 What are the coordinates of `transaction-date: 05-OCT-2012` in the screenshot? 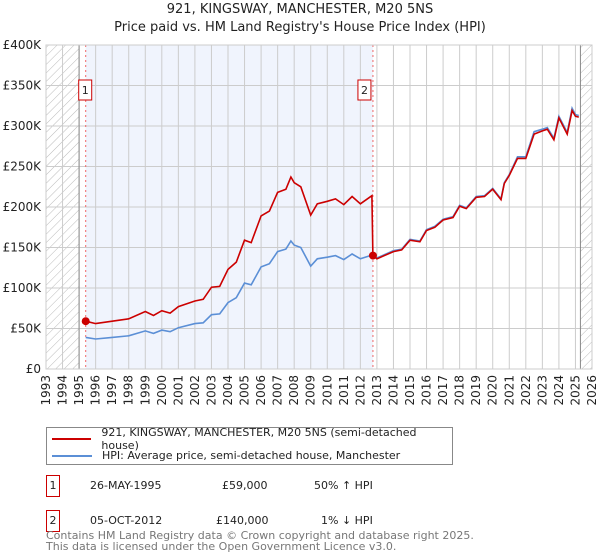 It's located at (126, 520).